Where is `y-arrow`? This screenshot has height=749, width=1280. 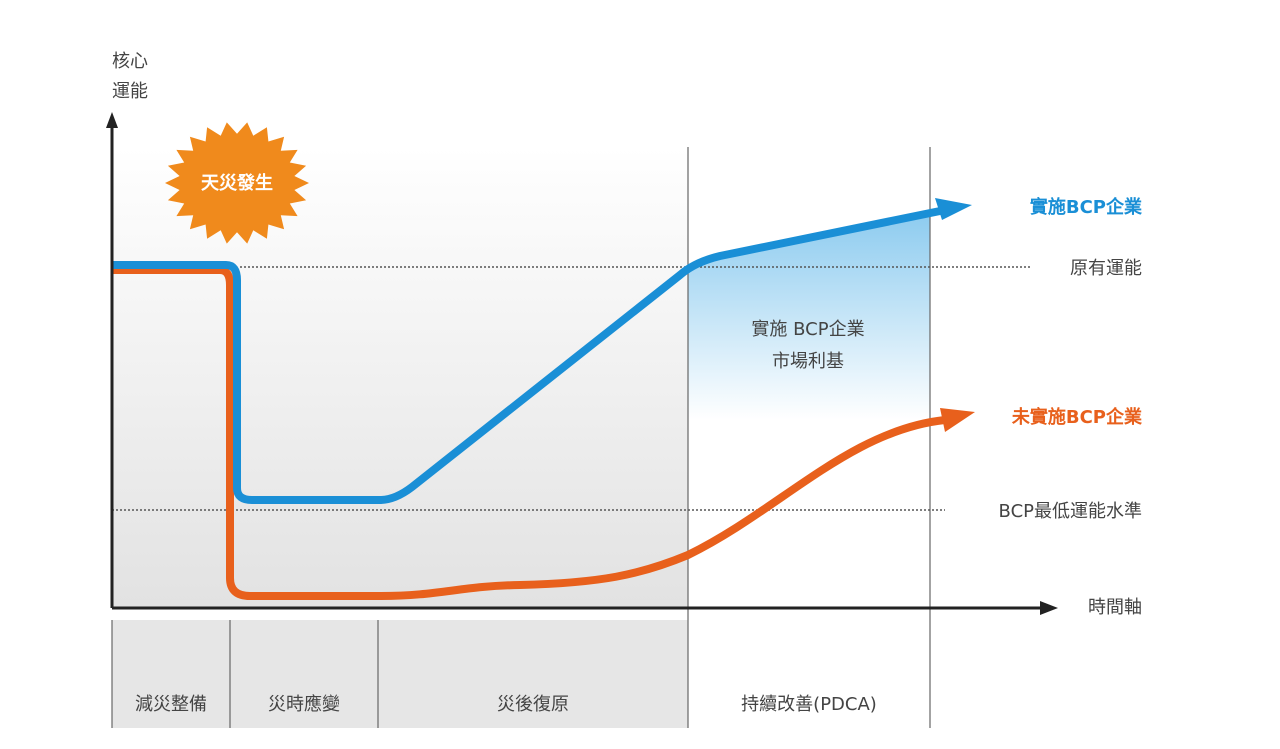
y-arrow is located at coordinates (112, 120).